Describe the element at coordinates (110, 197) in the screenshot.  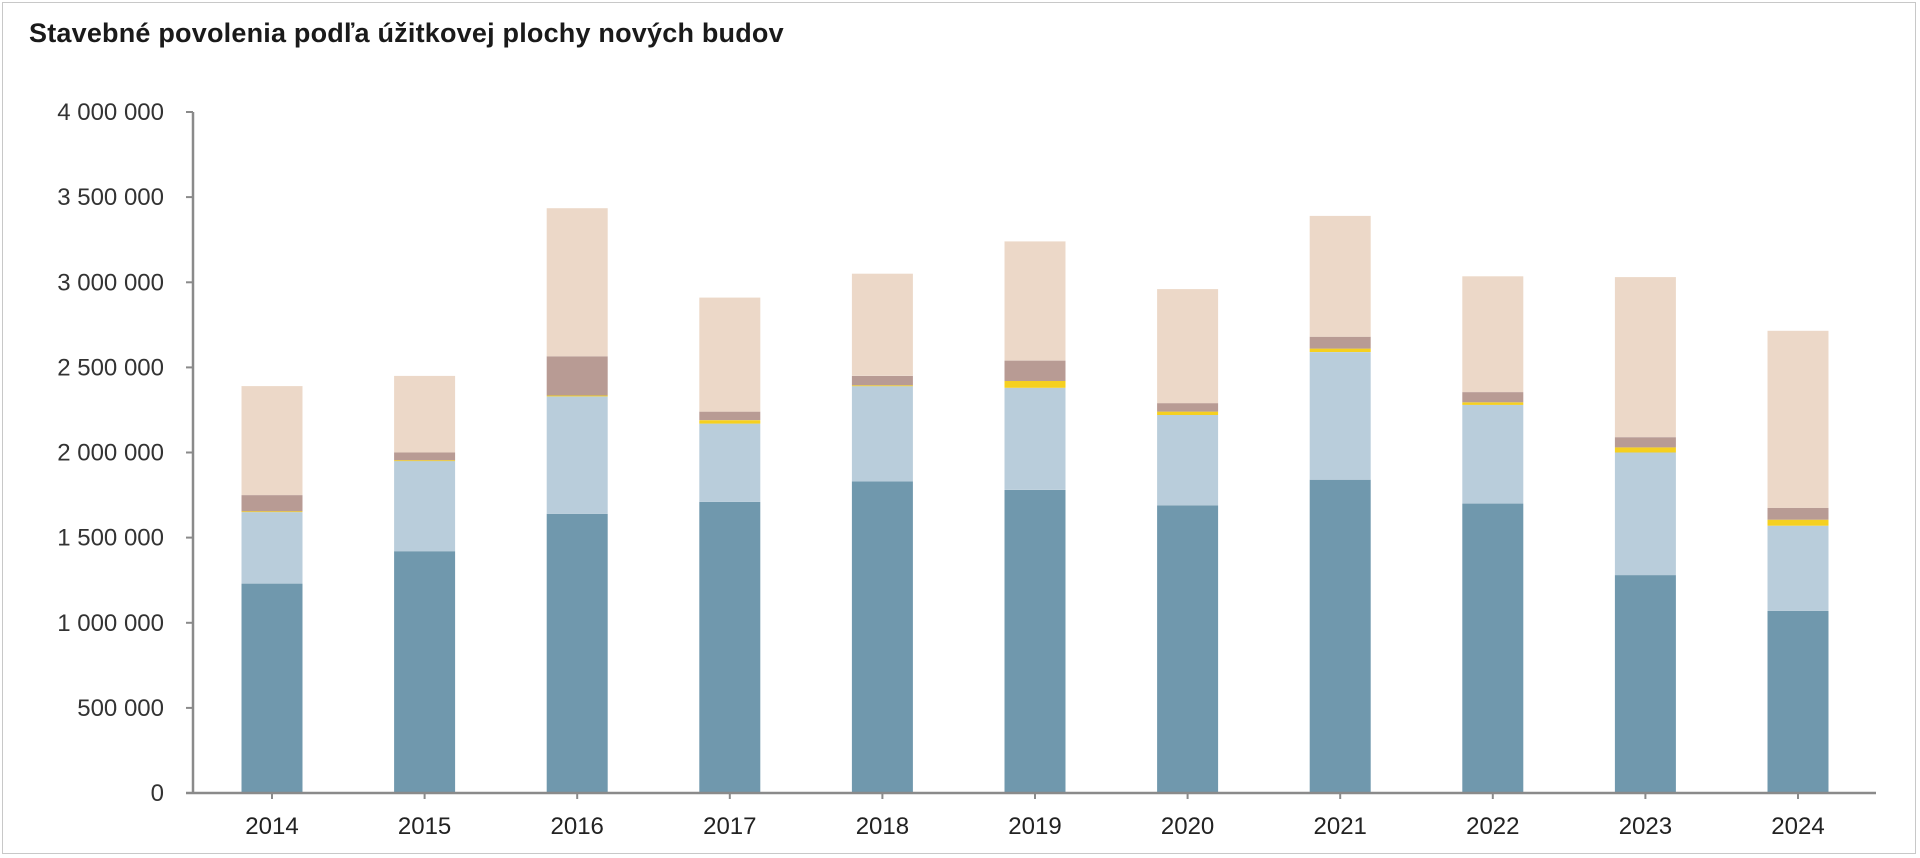
I see `y-tick-label: 3 500 000` at that location.